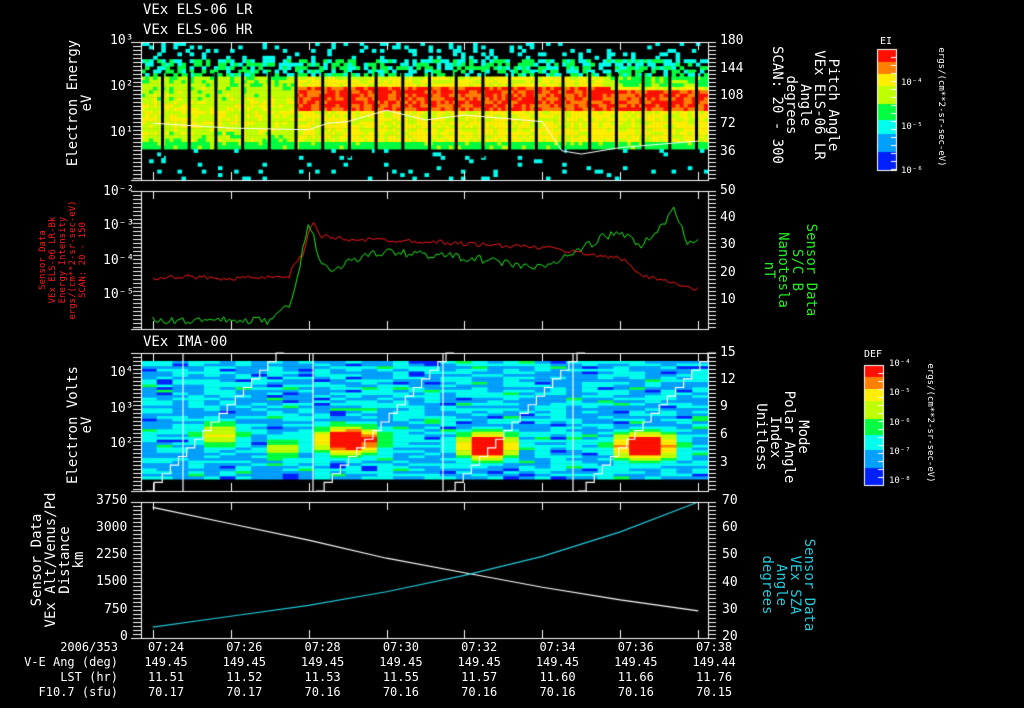 The width and height of the screenshot is (1024, 708). Describe the element at coordinates (803, 437) in the screenshot. I see `panel3-y2label-line1: Mode` at that location.